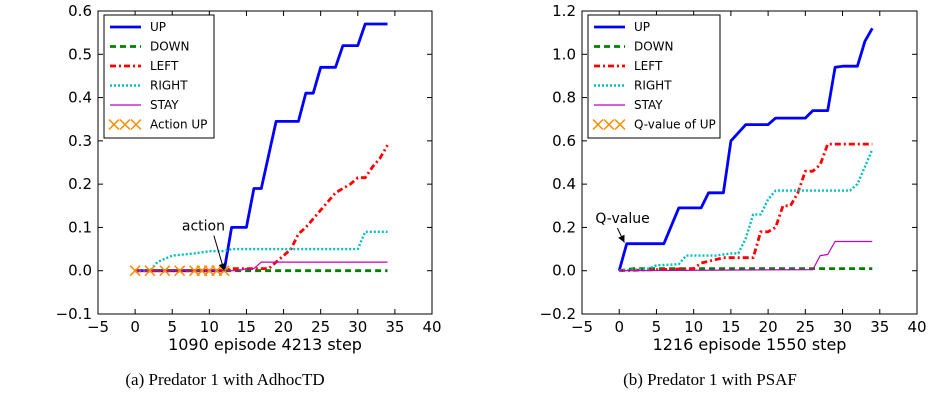 Image resolution: width=944 pixels, height=406 pixels. I want to click on legend-label-action-up: Action UP, so click(178, 125).